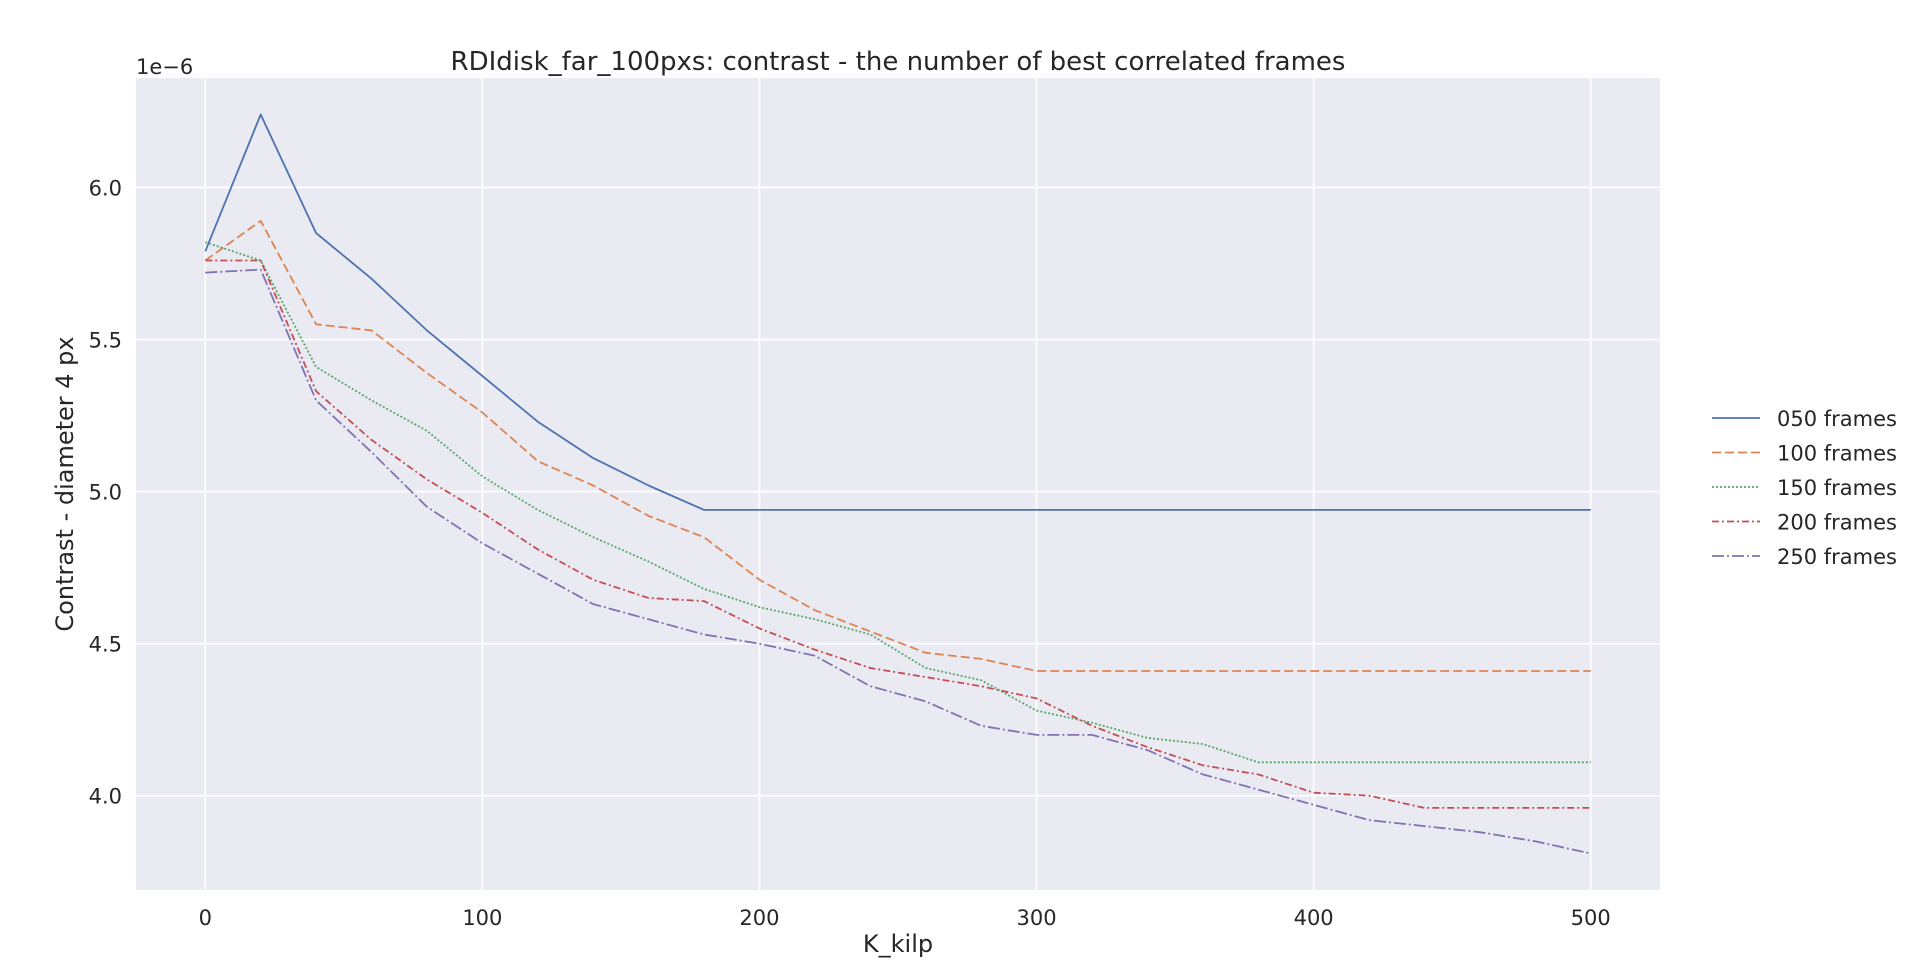  What do you see at coordinates (482, 918) in the screenshot?
I see `x-tick-label: 100` at bounding box center [482, 918].